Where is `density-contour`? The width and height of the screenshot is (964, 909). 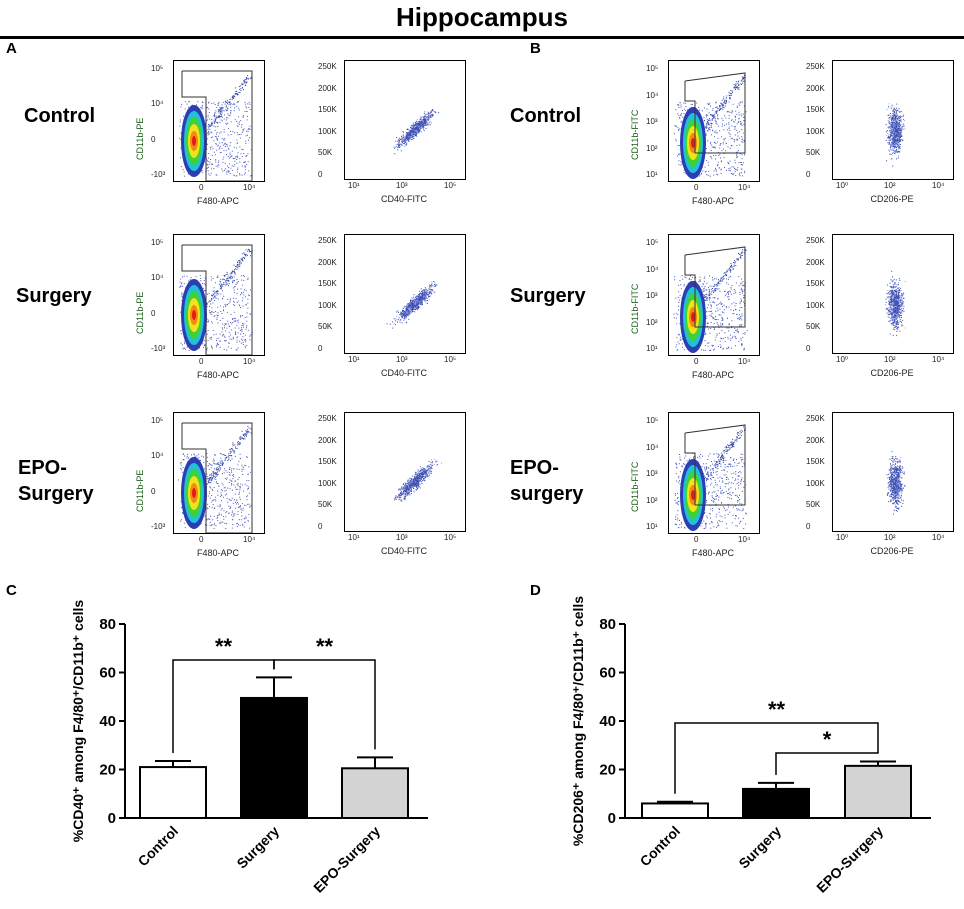
density-contour is located at coordinates (693, 143).